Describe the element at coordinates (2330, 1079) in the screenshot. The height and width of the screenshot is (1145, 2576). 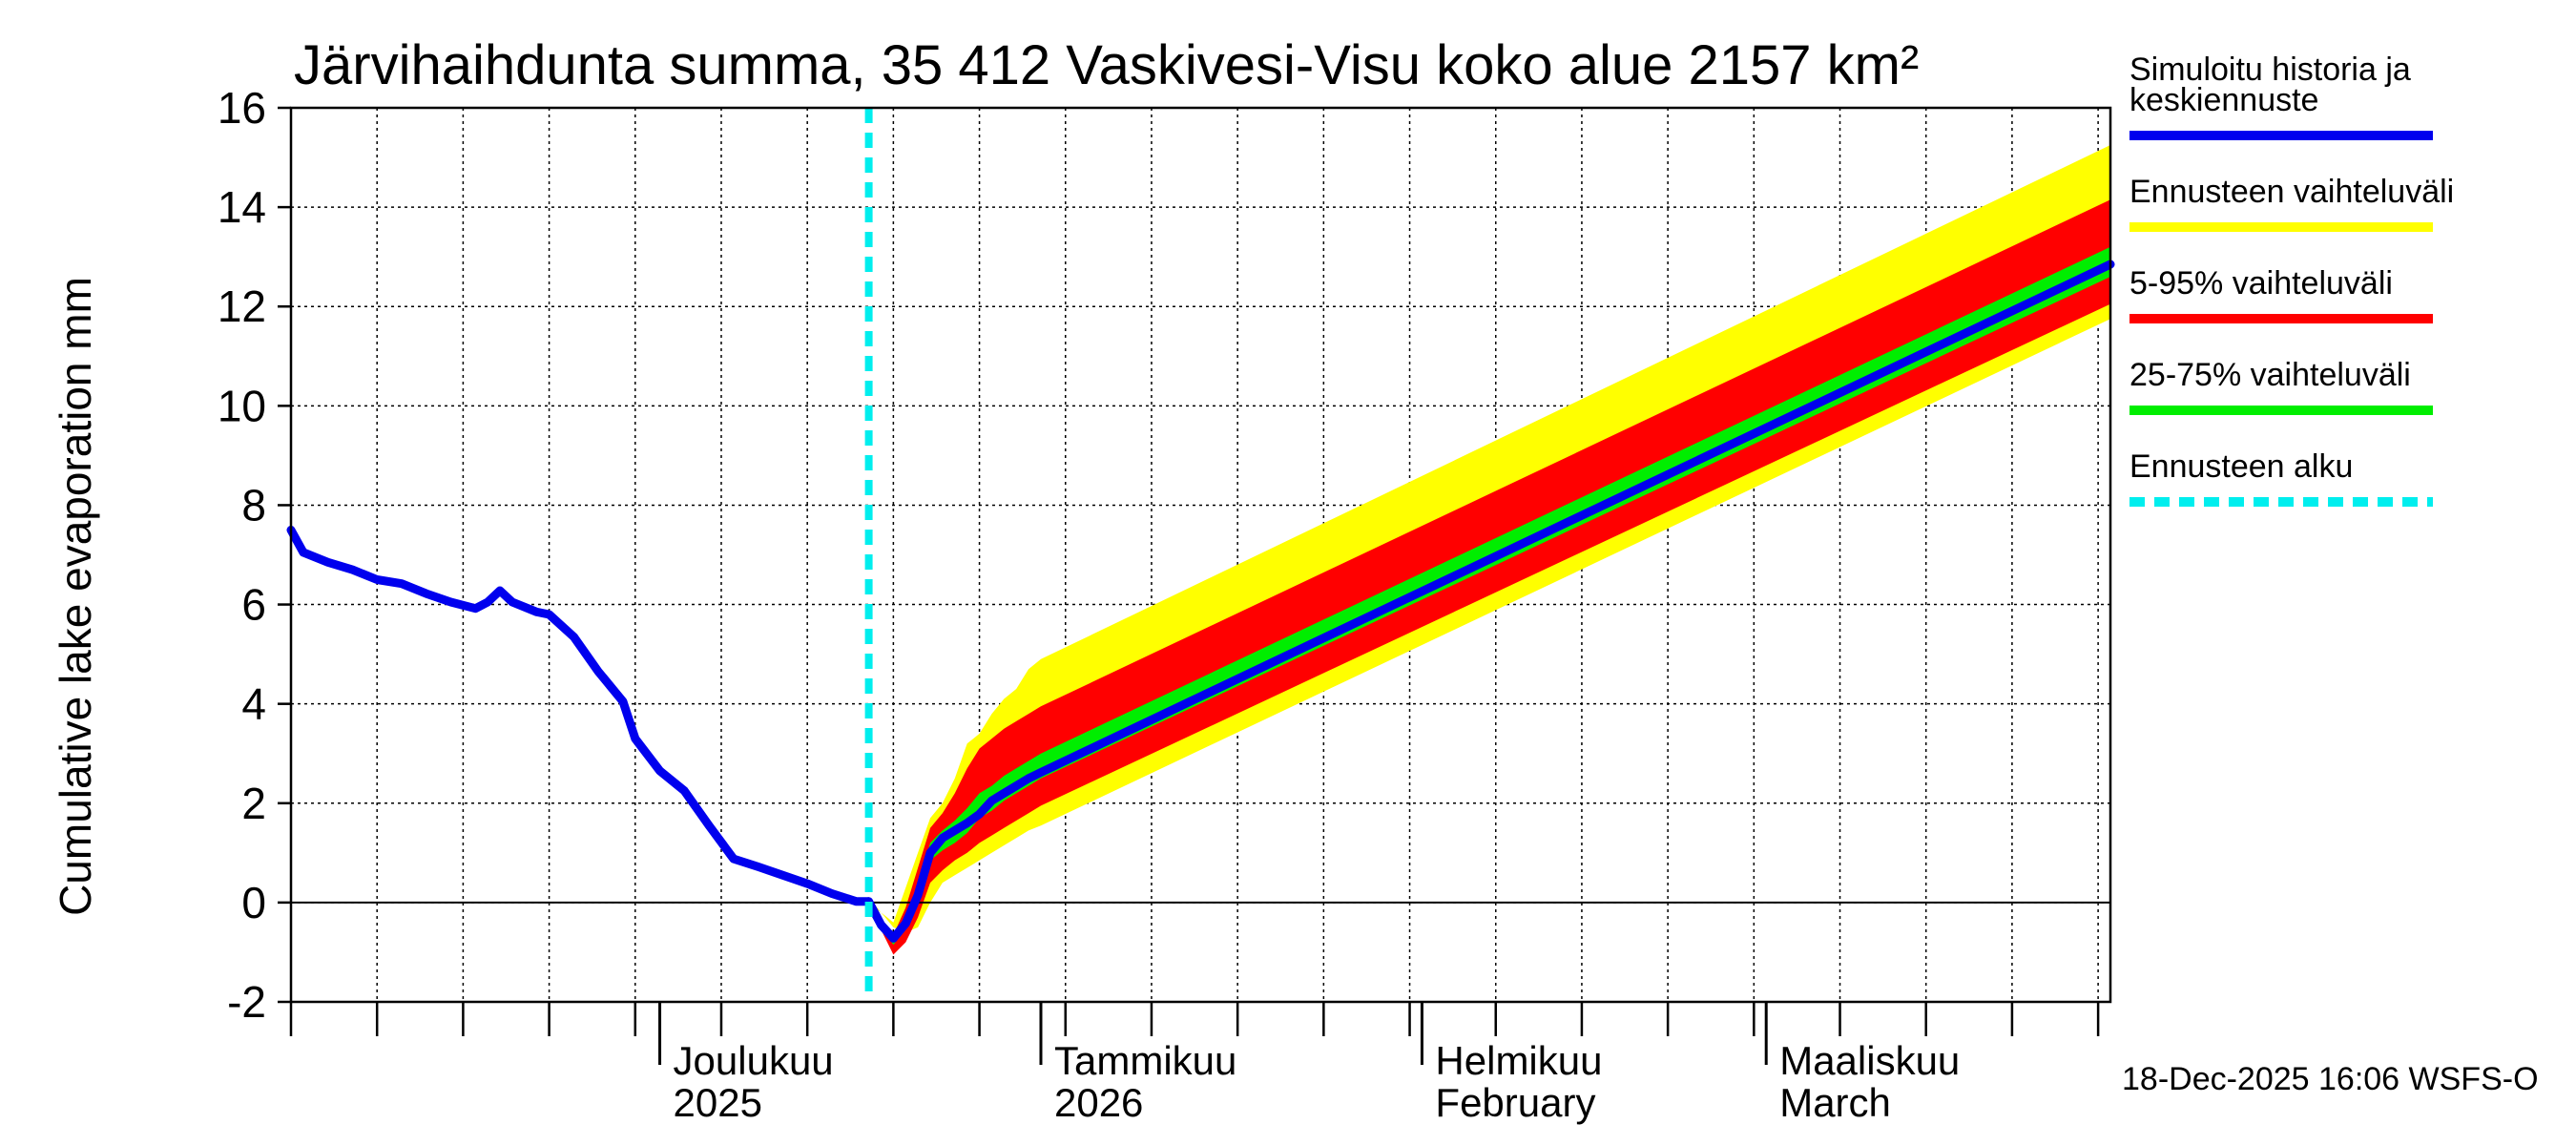
I see `footer-timestamp: 18-Dec-2025 16:06 WSFS-O` at that location.